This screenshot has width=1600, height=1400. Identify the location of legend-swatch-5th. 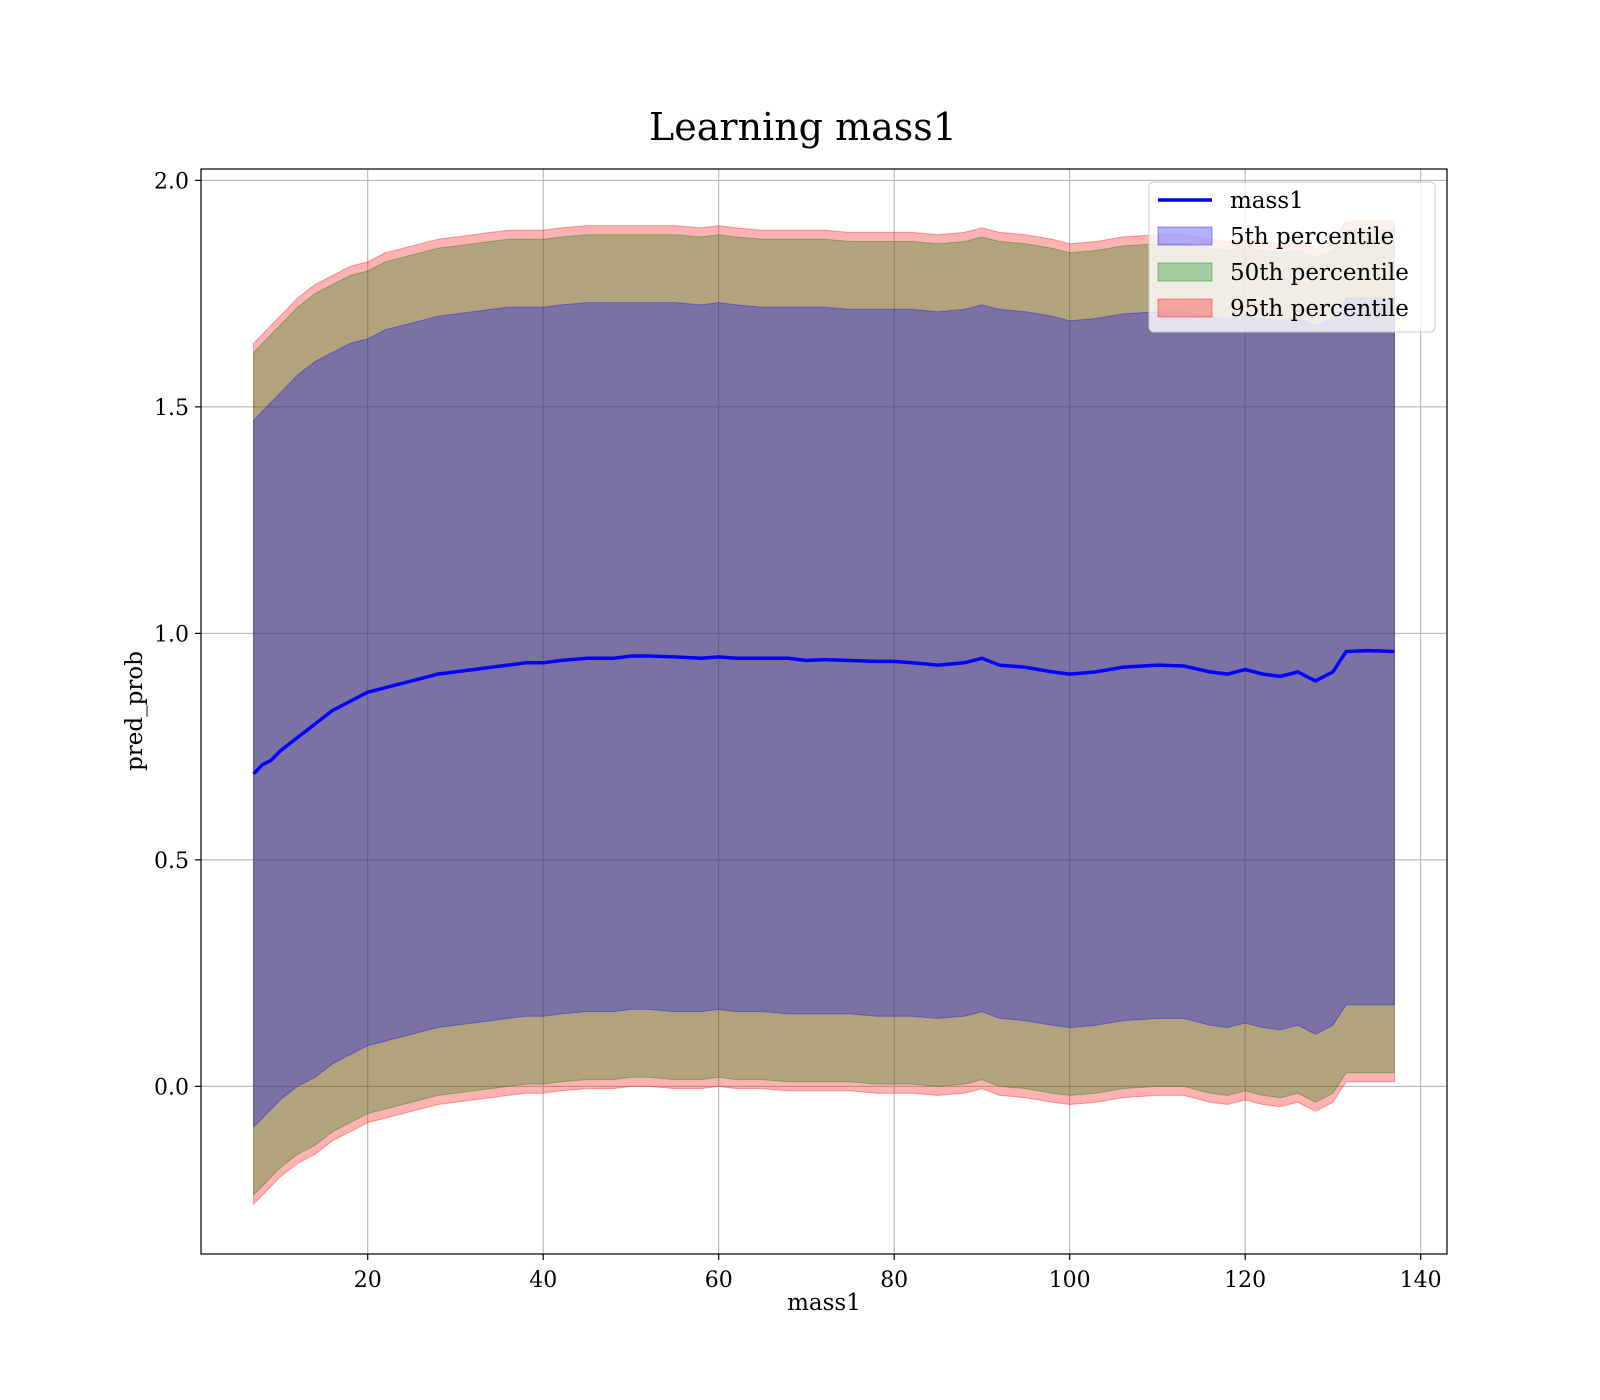
(1185, 236).